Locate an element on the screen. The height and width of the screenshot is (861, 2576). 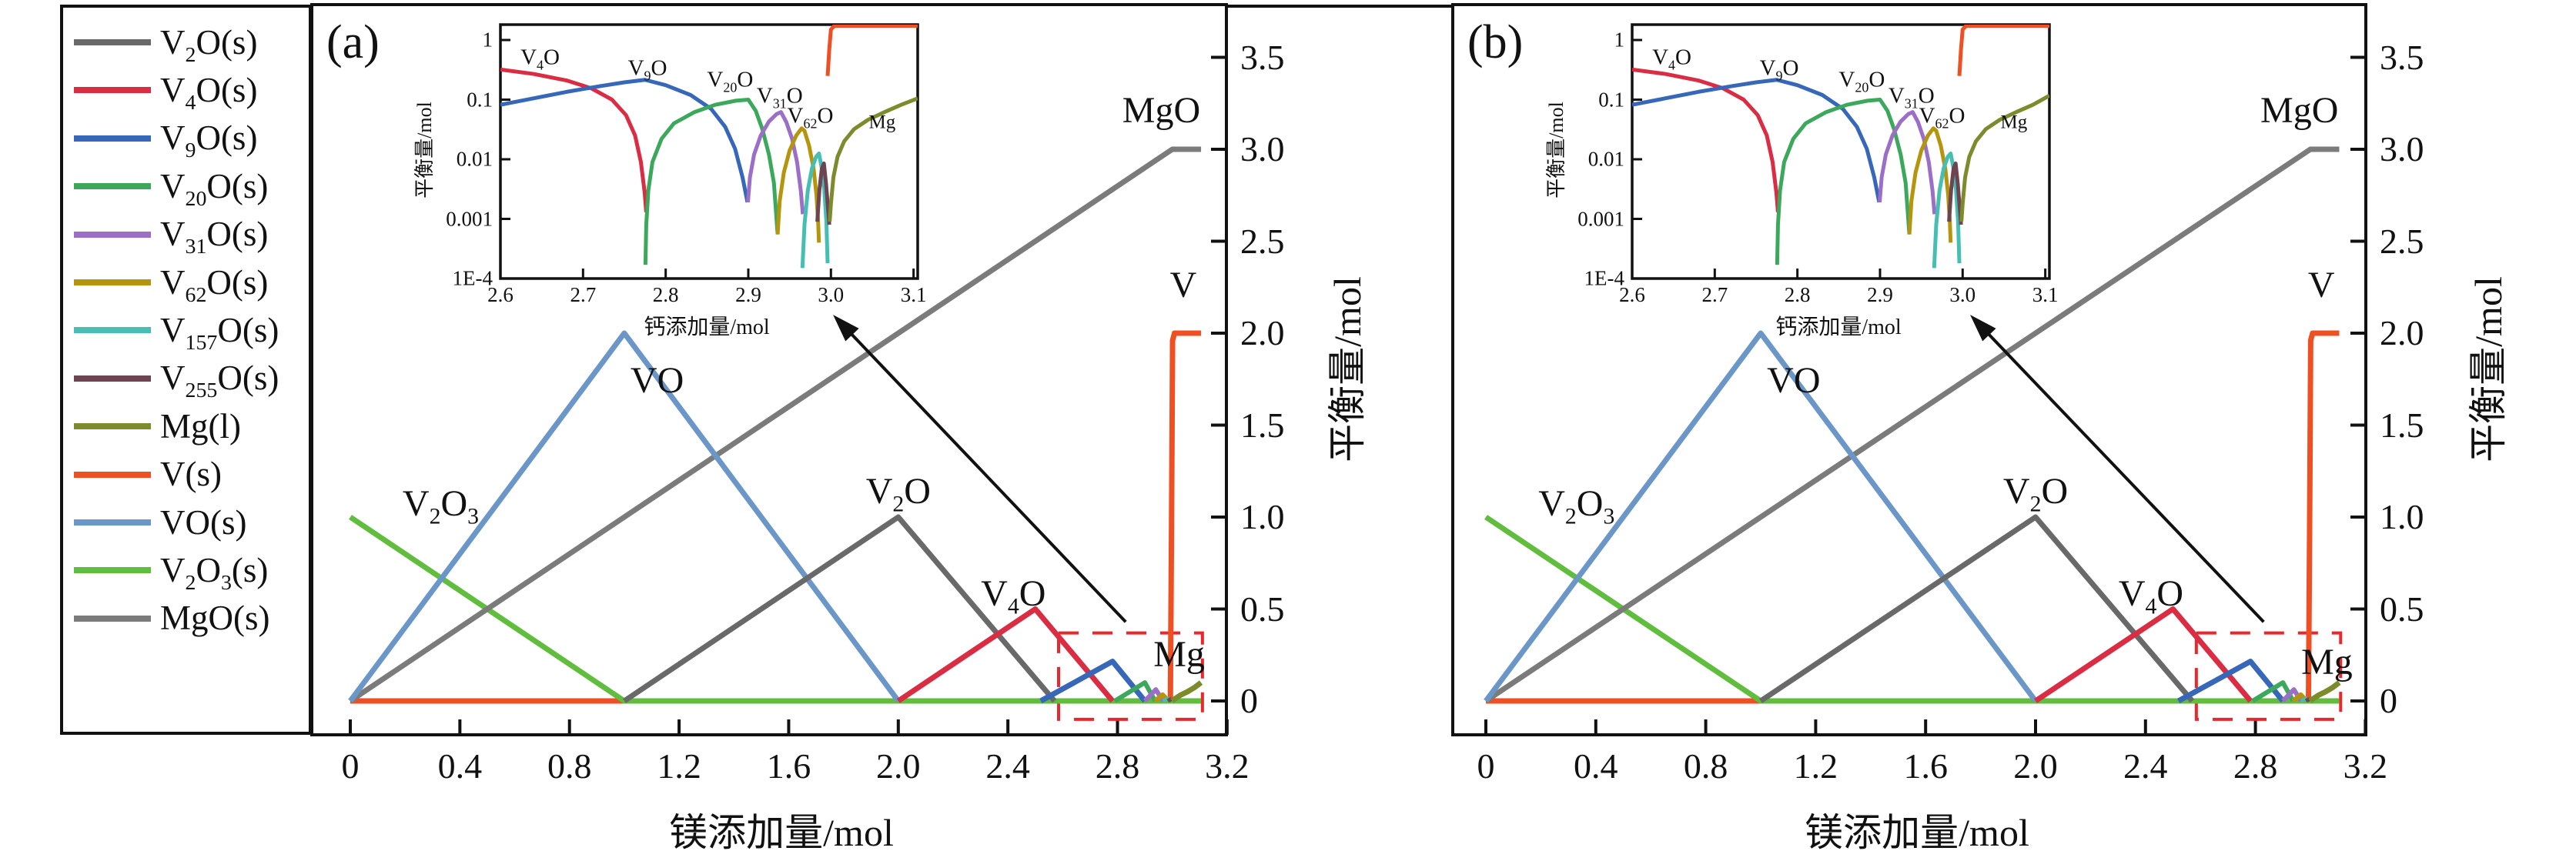
formula-subscript: 3 is located at coordinates (226, 582).